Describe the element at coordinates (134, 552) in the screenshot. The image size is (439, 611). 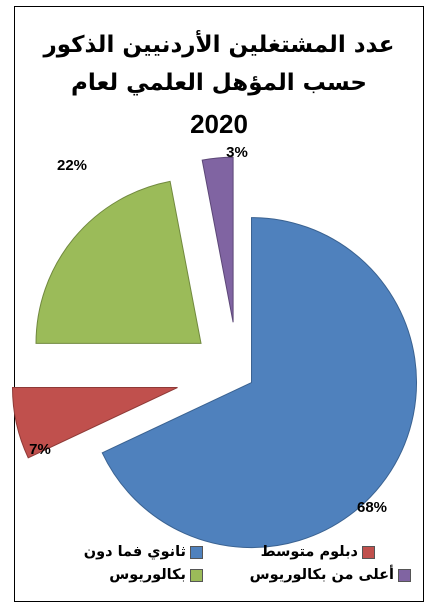
I see `legend-label-secondary: ثانوي فما دون` at that location.